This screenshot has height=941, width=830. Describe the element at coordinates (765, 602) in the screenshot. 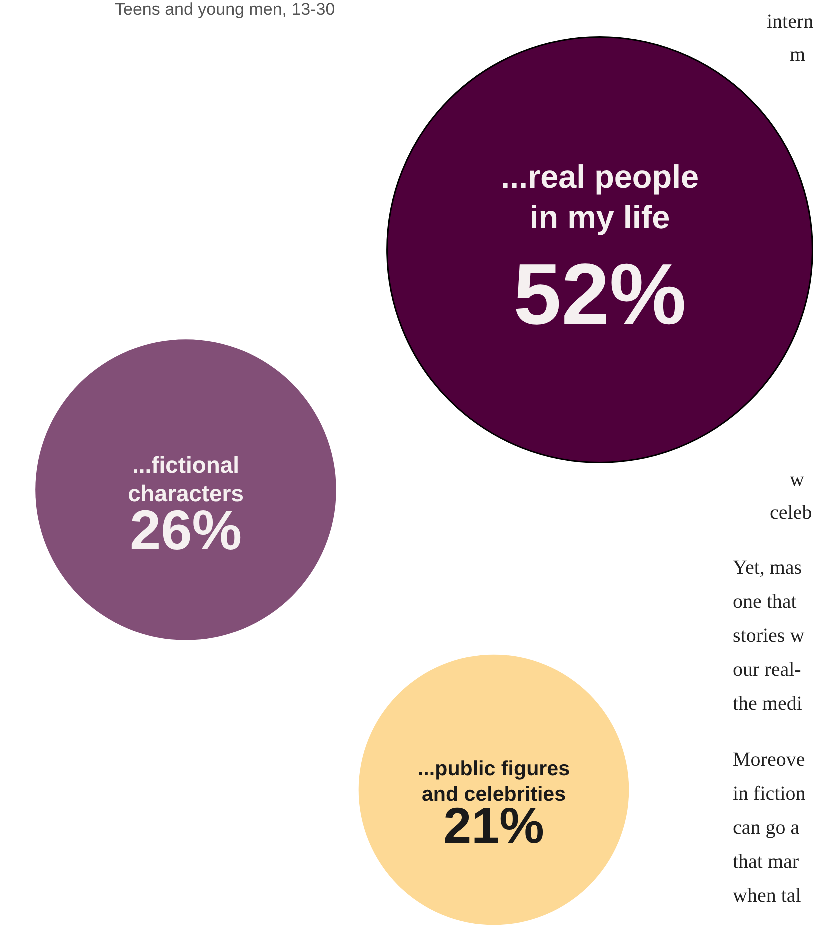

I see `text: one that` at that location.